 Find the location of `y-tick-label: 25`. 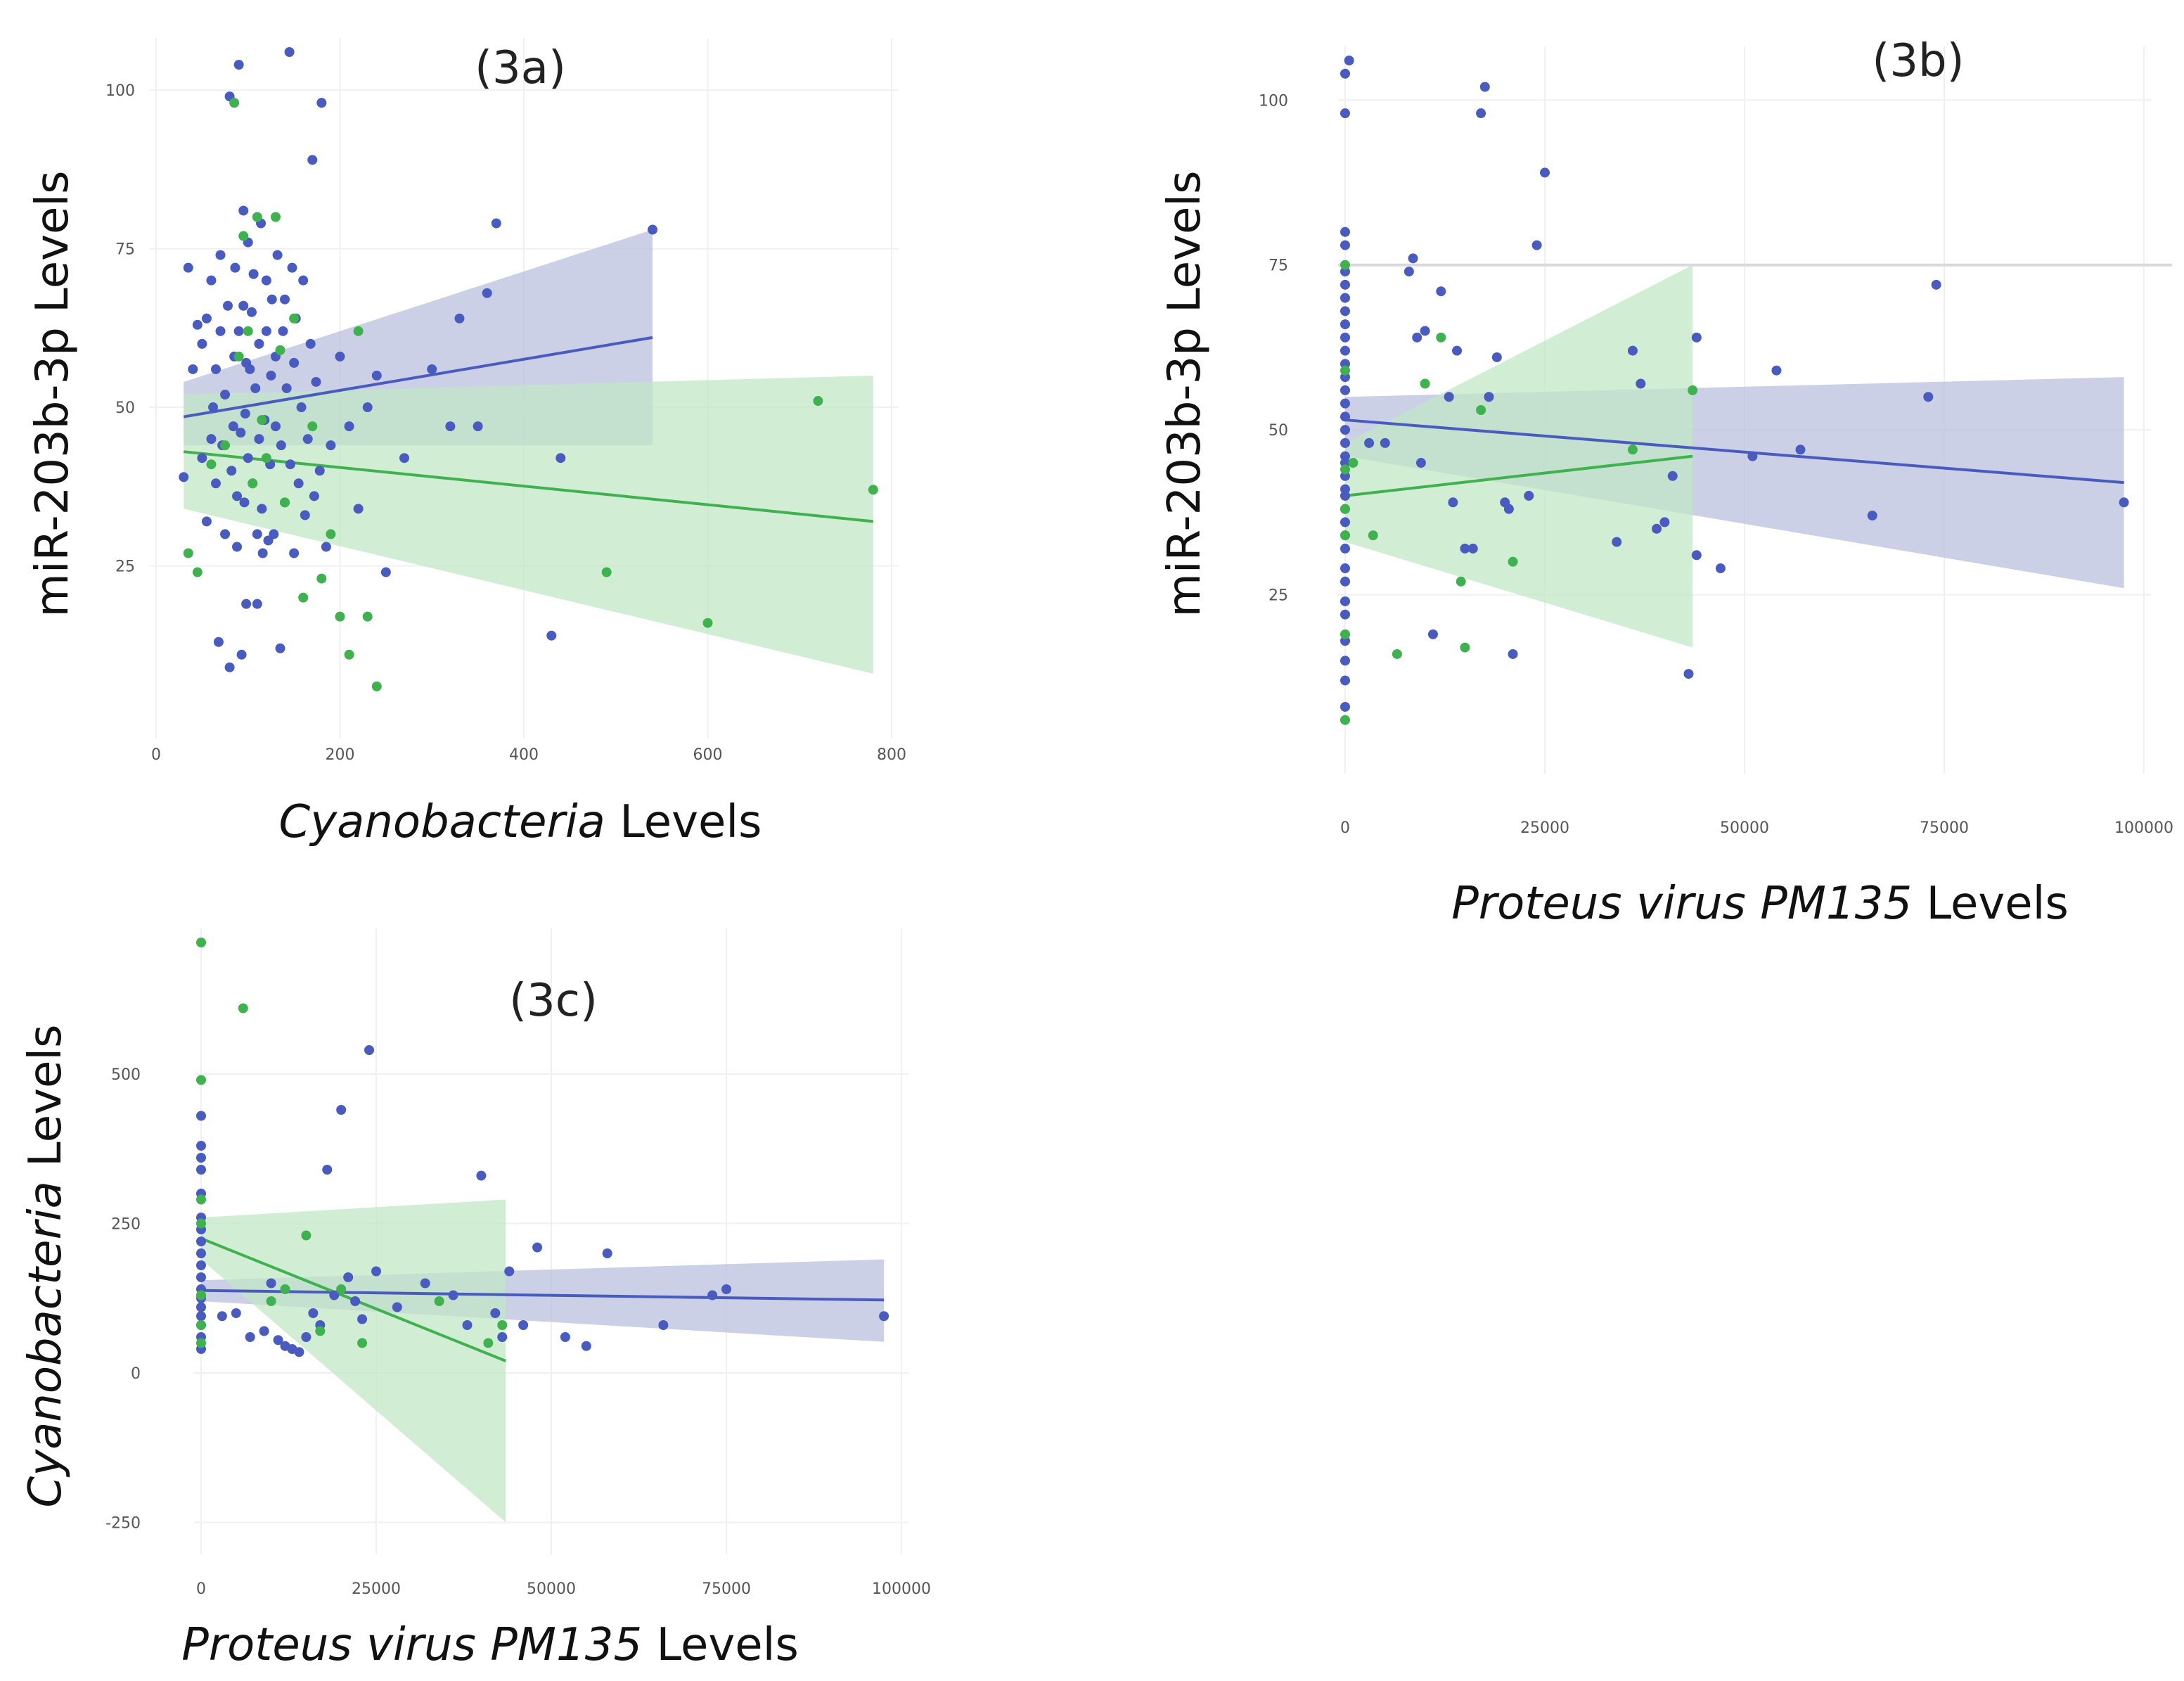

y-tick-label: 25 is located at coordinates (125, 567).